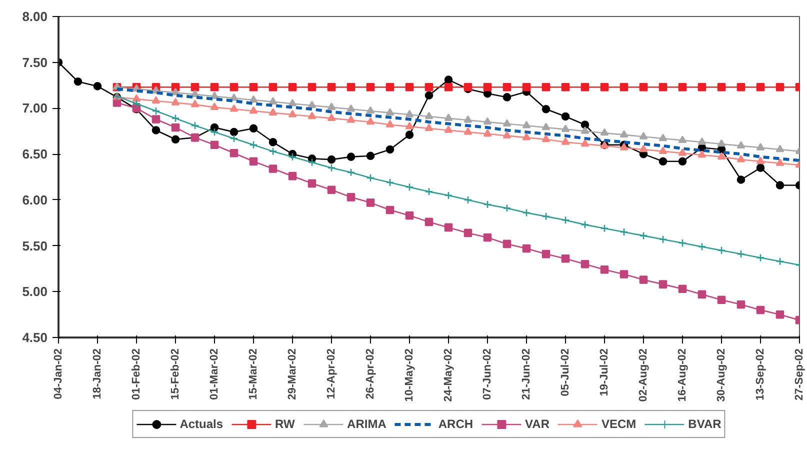 This screenshot has height=450, width=807. Describe the element at coordinates (760, 374) in the screenshot. I see `x-tick-label: 13-Sep-02` at that location.